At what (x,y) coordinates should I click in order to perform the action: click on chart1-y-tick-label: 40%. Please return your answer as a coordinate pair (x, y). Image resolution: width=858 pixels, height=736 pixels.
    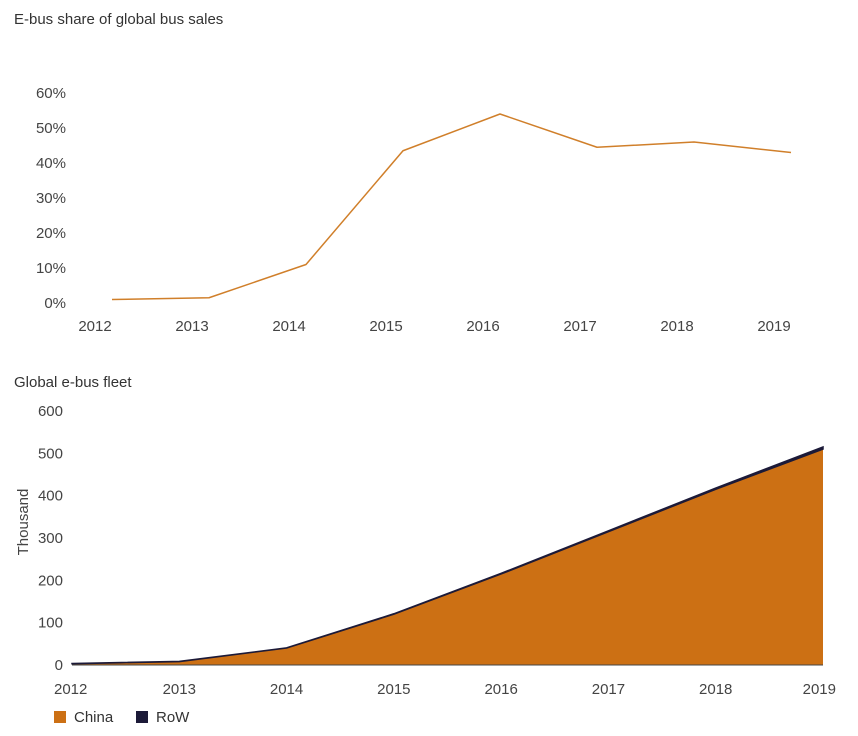
    Looking at the image, I should click on (51, 163).